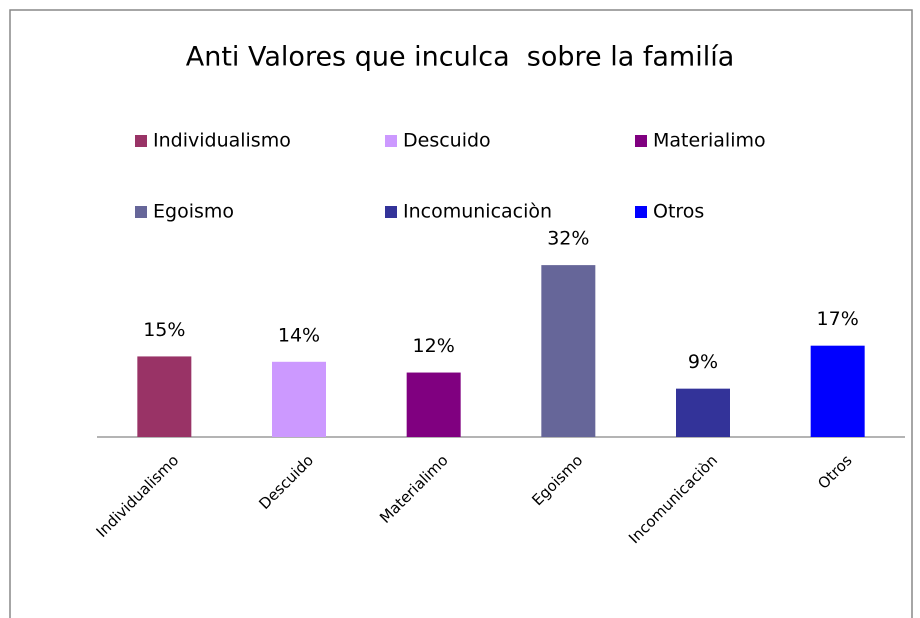 The width and height of the screenshot is (920, 618). What do you see at coordinates (477, 212) in the screenshot?
I see `legend-label: Incomunicaciòn` at bounding box center [477, 212].